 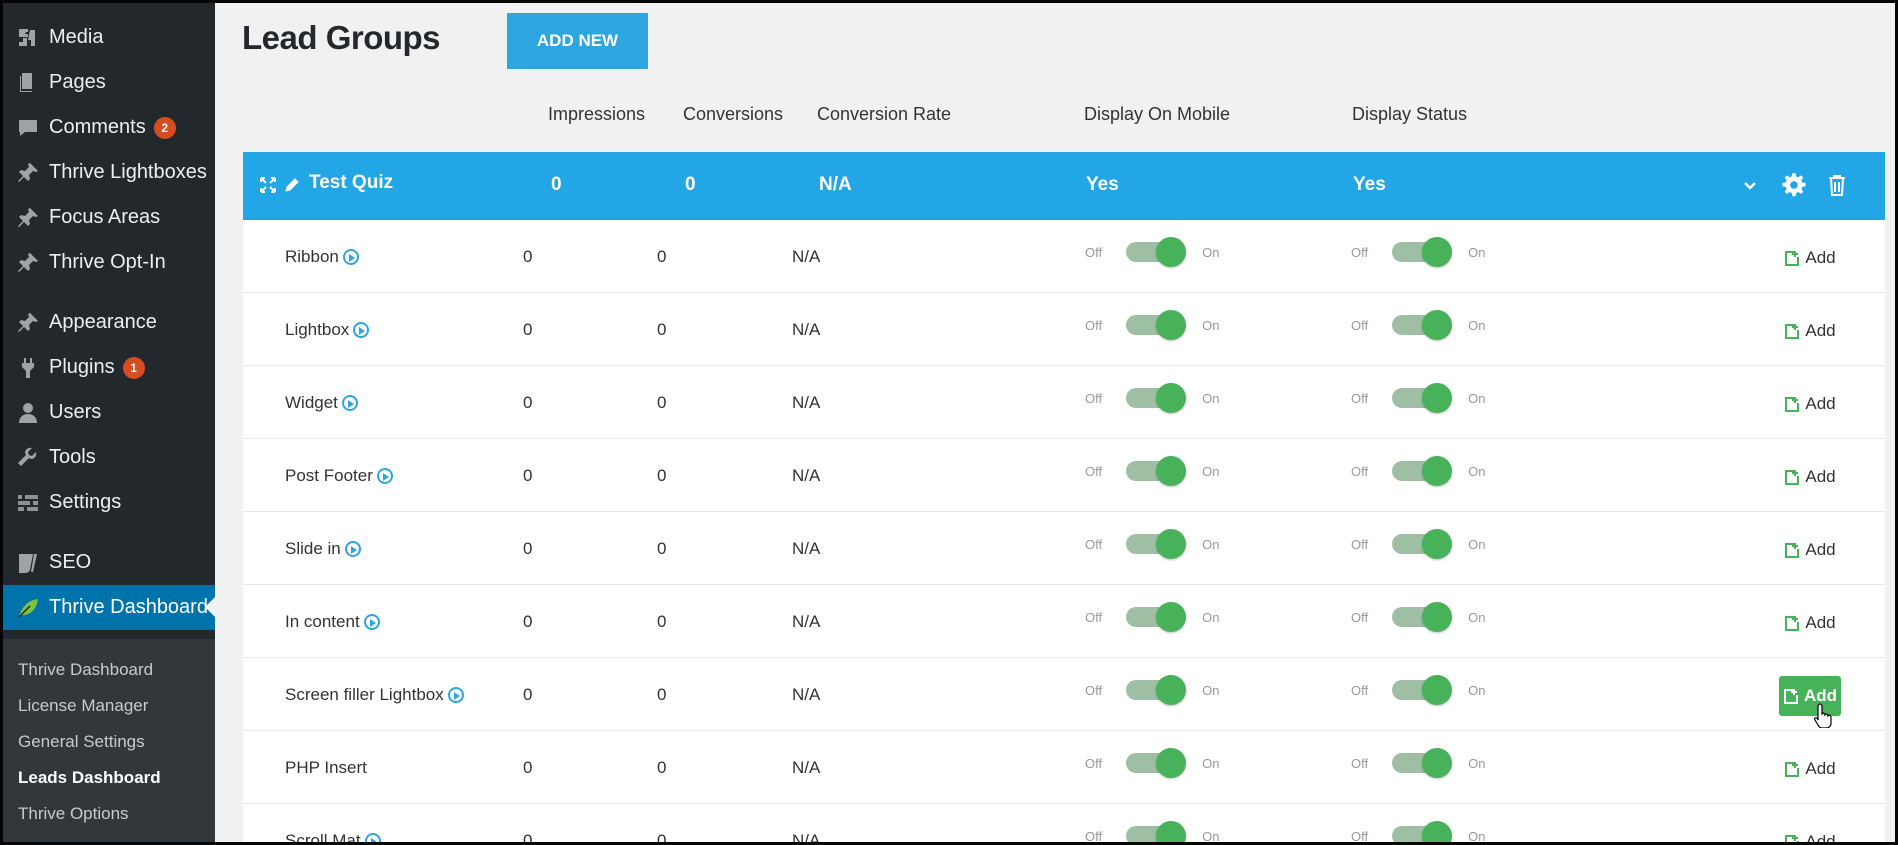 I want to click on expand-icon, so click(x=268, y=188).